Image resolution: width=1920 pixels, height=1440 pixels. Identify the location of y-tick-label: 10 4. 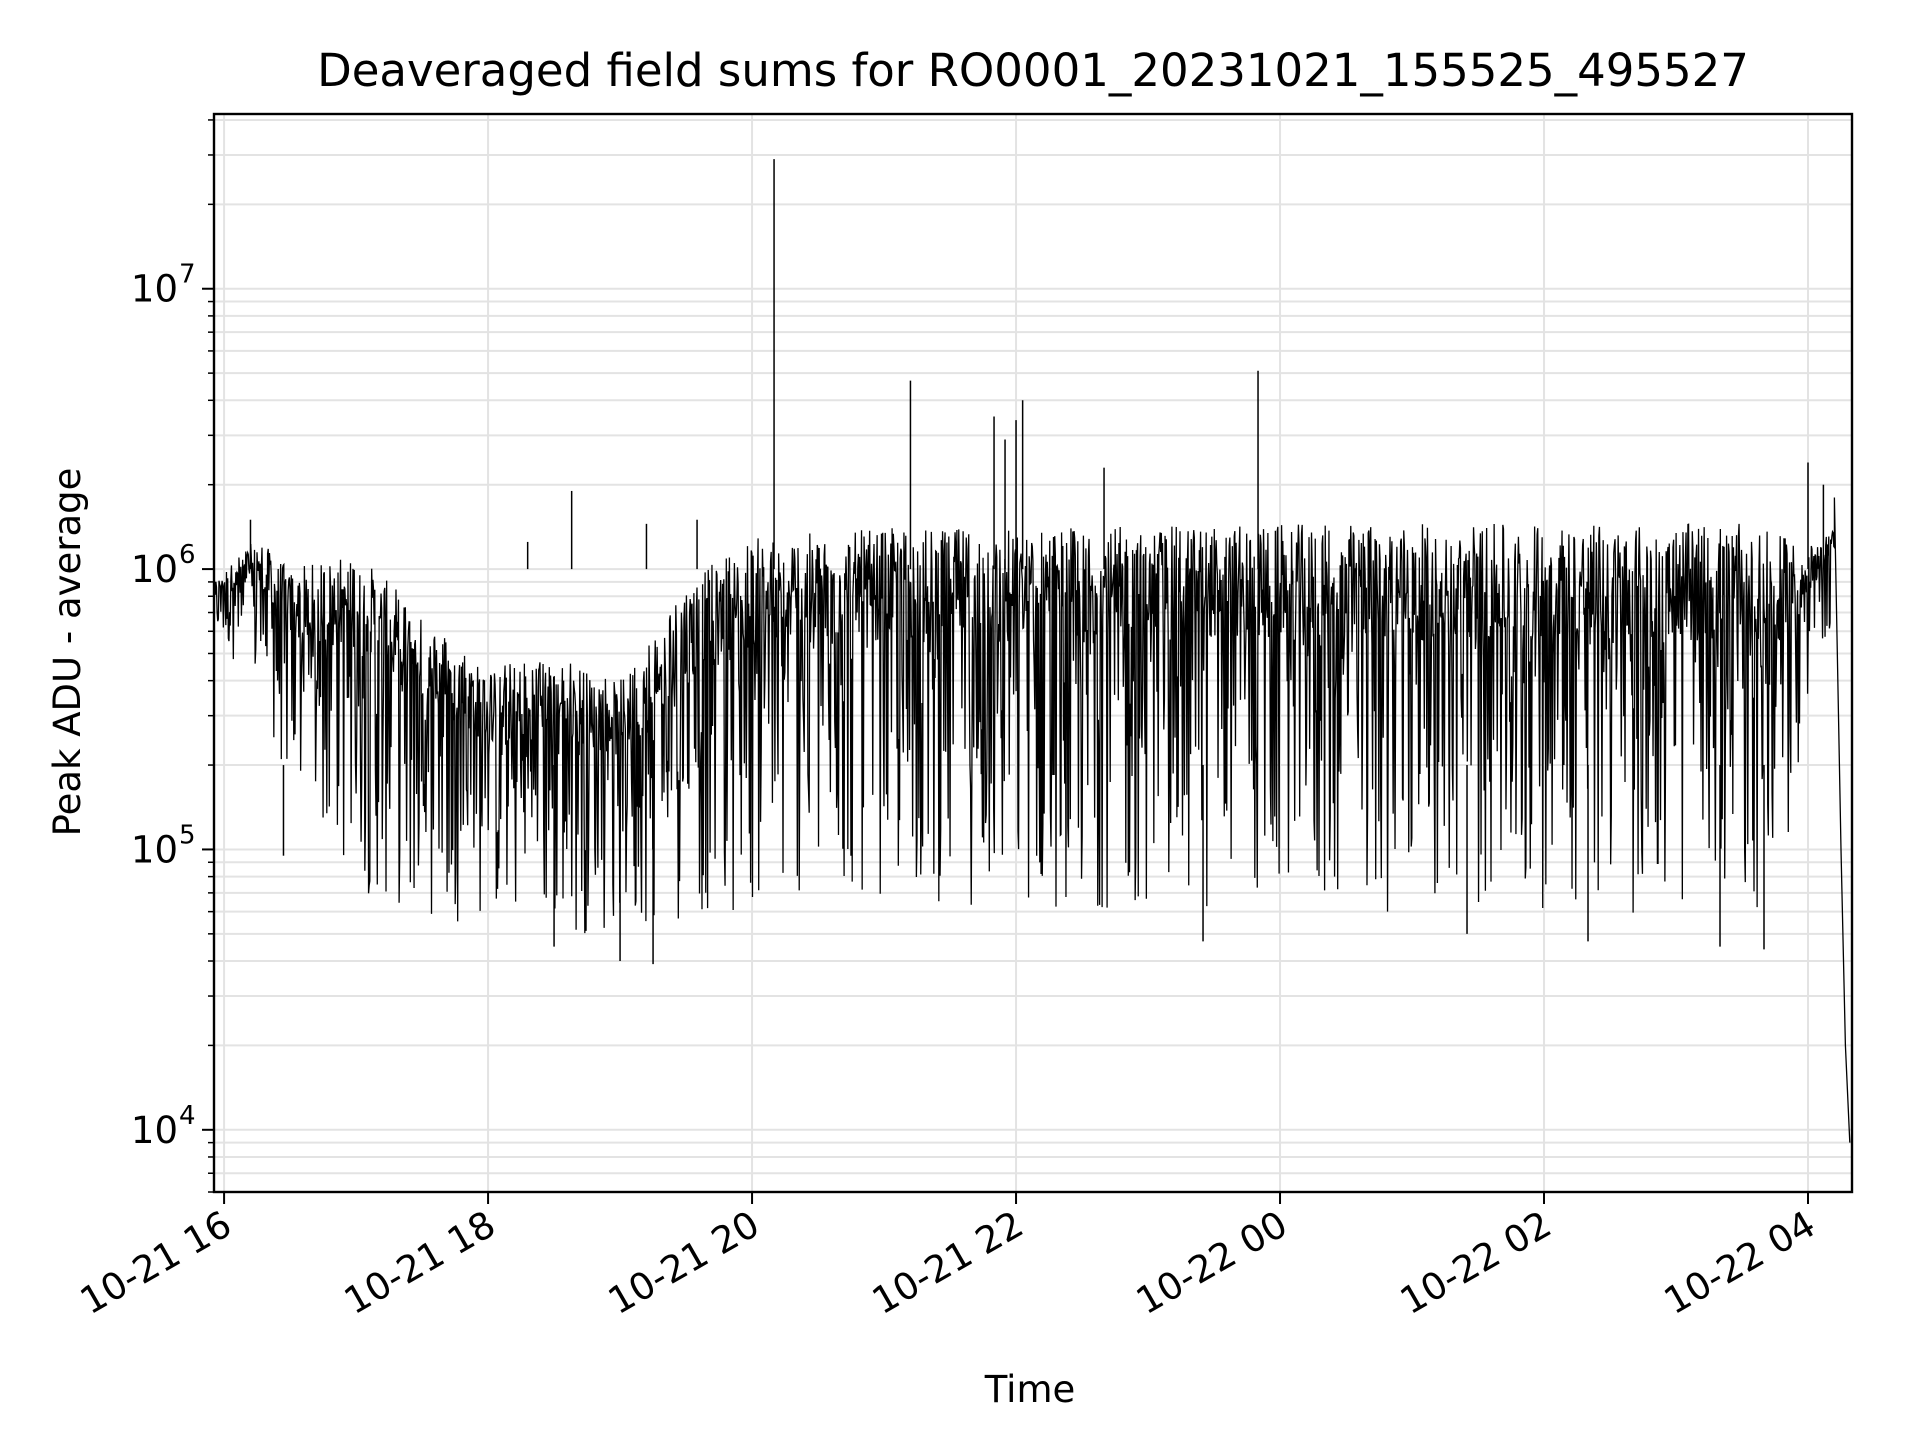
(163, 1126).